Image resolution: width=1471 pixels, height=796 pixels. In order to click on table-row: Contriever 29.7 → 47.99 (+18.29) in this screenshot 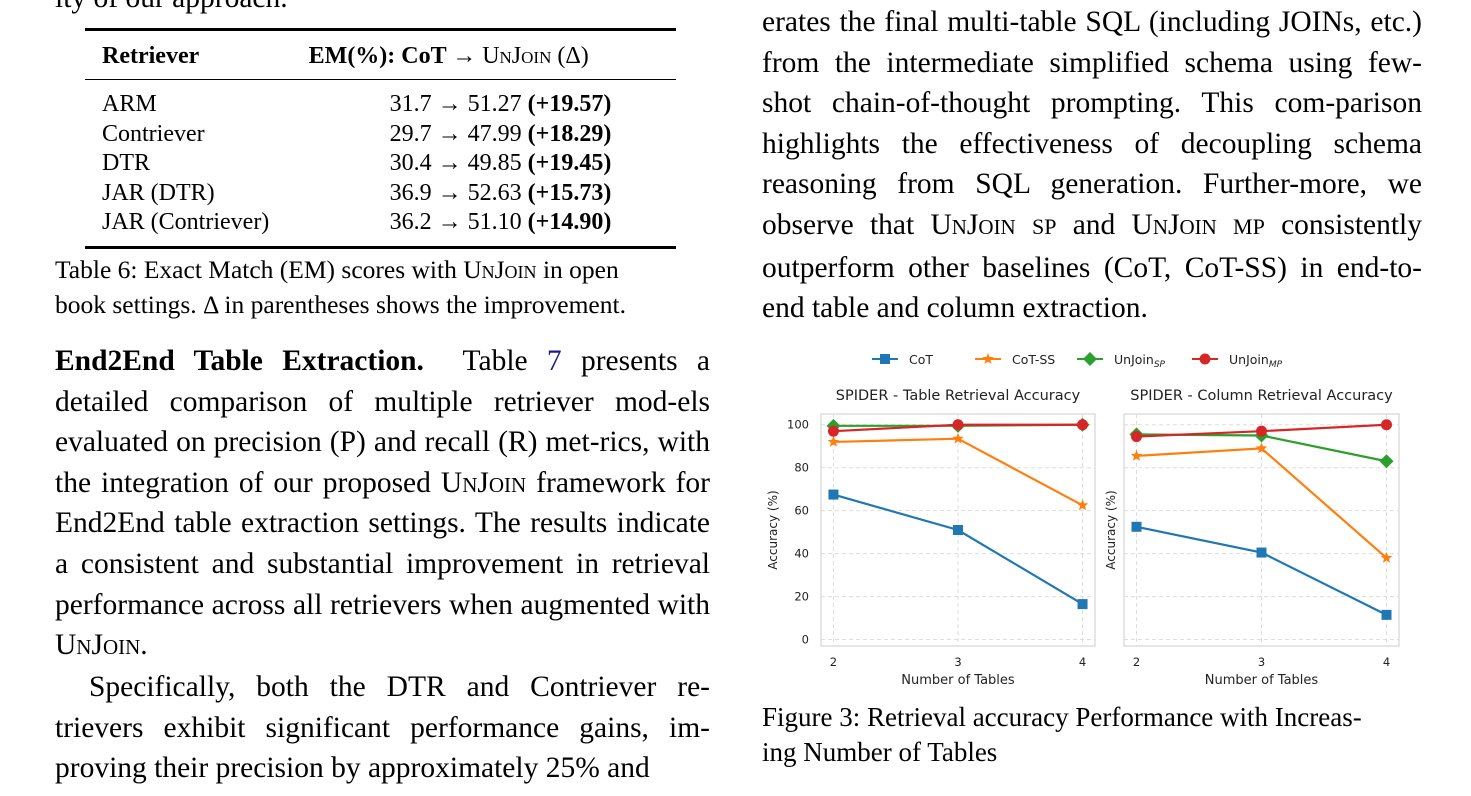, I will do `click(380, 135)`.